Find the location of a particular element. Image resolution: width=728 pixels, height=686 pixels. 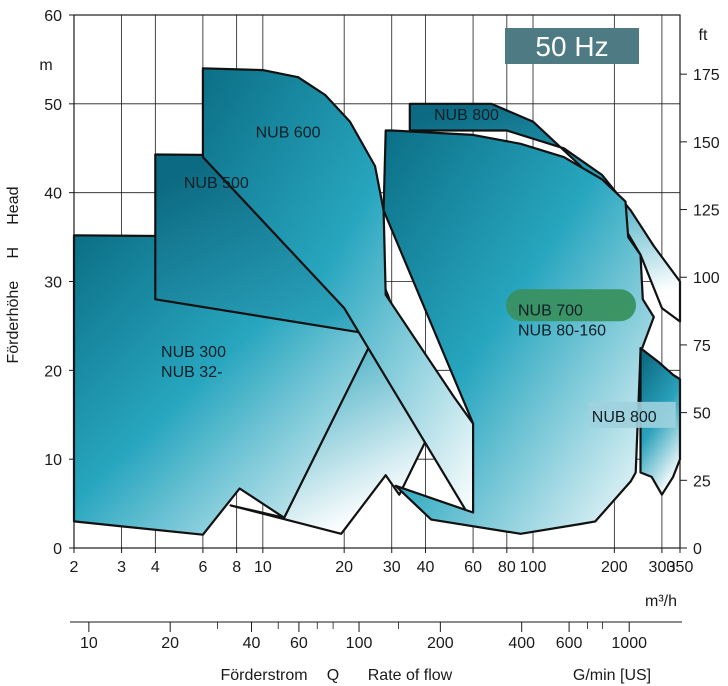

x-tick-label: 350 is located at coordinates (680, 567).